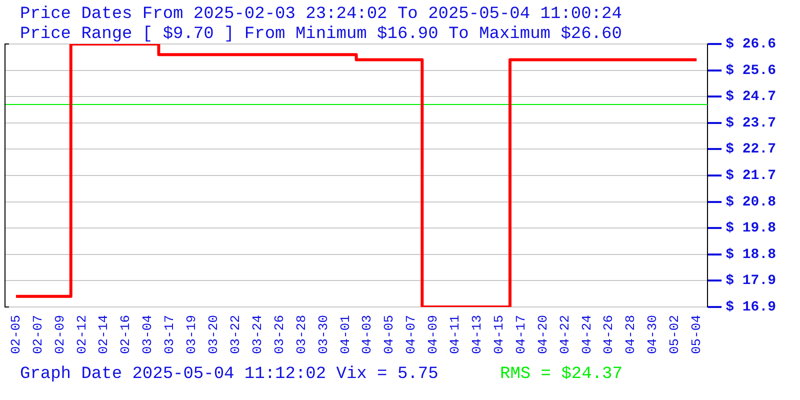 The image size is (800, 400). What do you see at coordinates (520, 334) in the screenshot?
I see `x-tick-label: 04-17` at bounding box center [520, 334].